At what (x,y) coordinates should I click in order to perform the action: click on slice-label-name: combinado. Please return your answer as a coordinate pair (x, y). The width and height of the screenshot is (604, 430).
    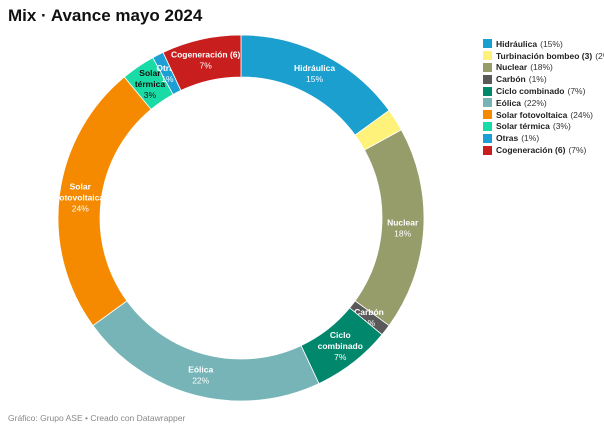
    Looking at the image, I should click on (340, 346).